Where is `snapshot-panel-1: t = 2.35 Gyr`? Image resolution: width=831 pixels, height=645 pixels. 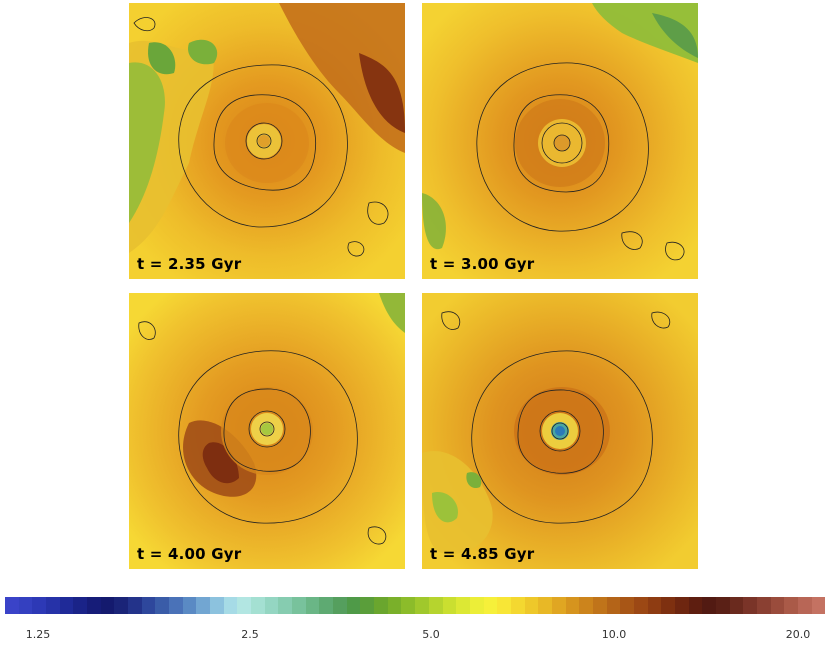
snapshot-panel-1: t = 2.35 Gyr is located at coordinates (267, 141).